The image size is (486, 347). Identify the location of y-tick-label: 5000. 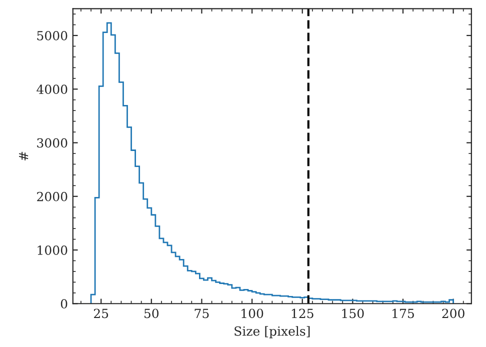
(52, 35).